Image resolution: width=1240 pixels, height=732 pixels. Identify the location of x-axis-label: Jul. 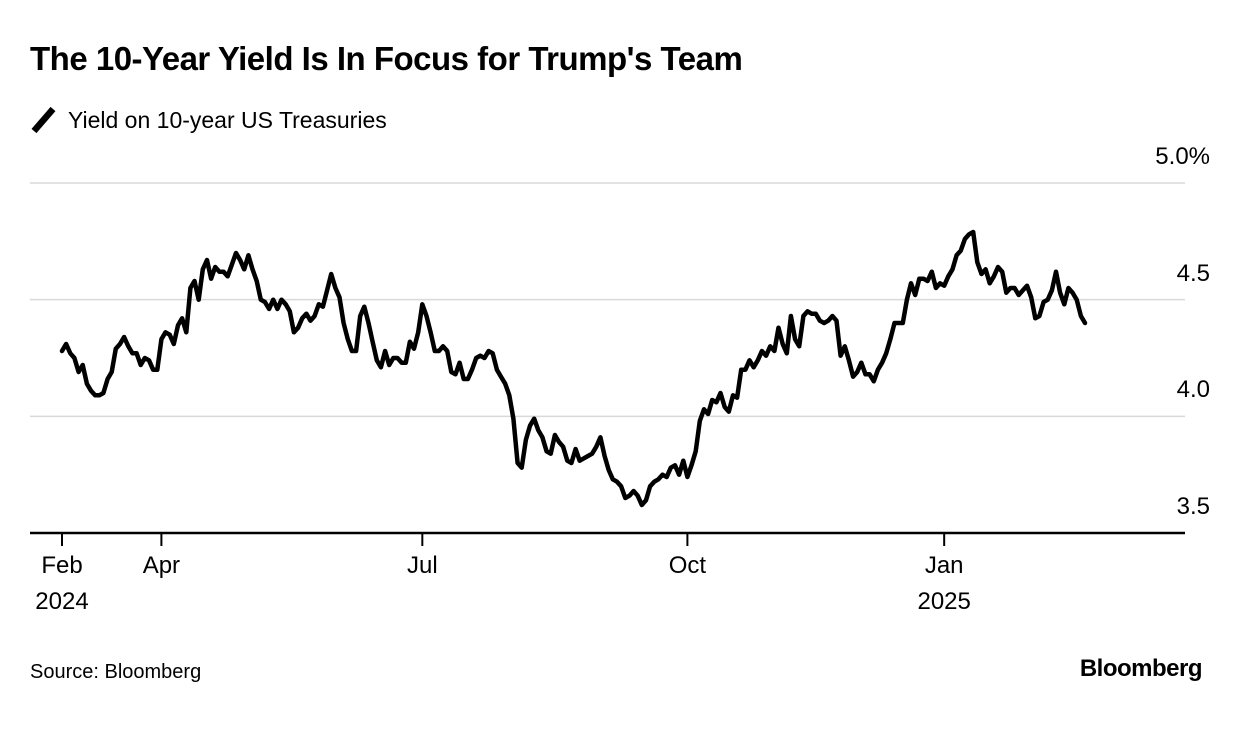
(422, 565).